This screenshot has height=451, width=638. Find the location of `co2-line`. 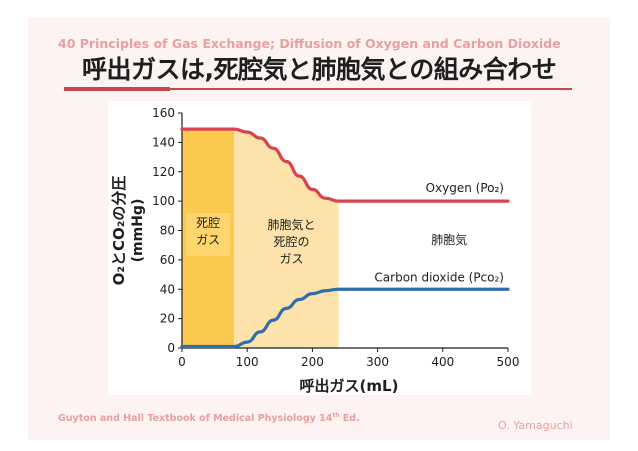

co2-line is located at coordinates (345, 318).